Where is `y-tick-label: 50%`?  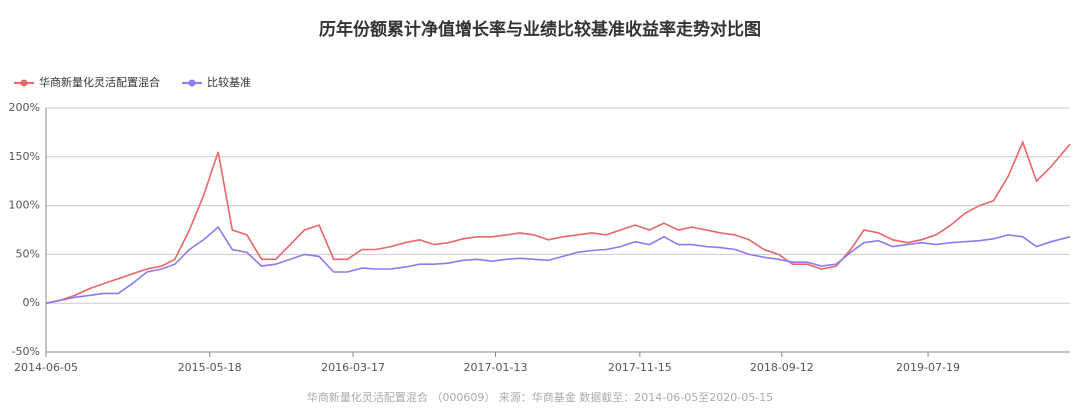 y-tick-label: 50% is located at coordinates (28, 253).